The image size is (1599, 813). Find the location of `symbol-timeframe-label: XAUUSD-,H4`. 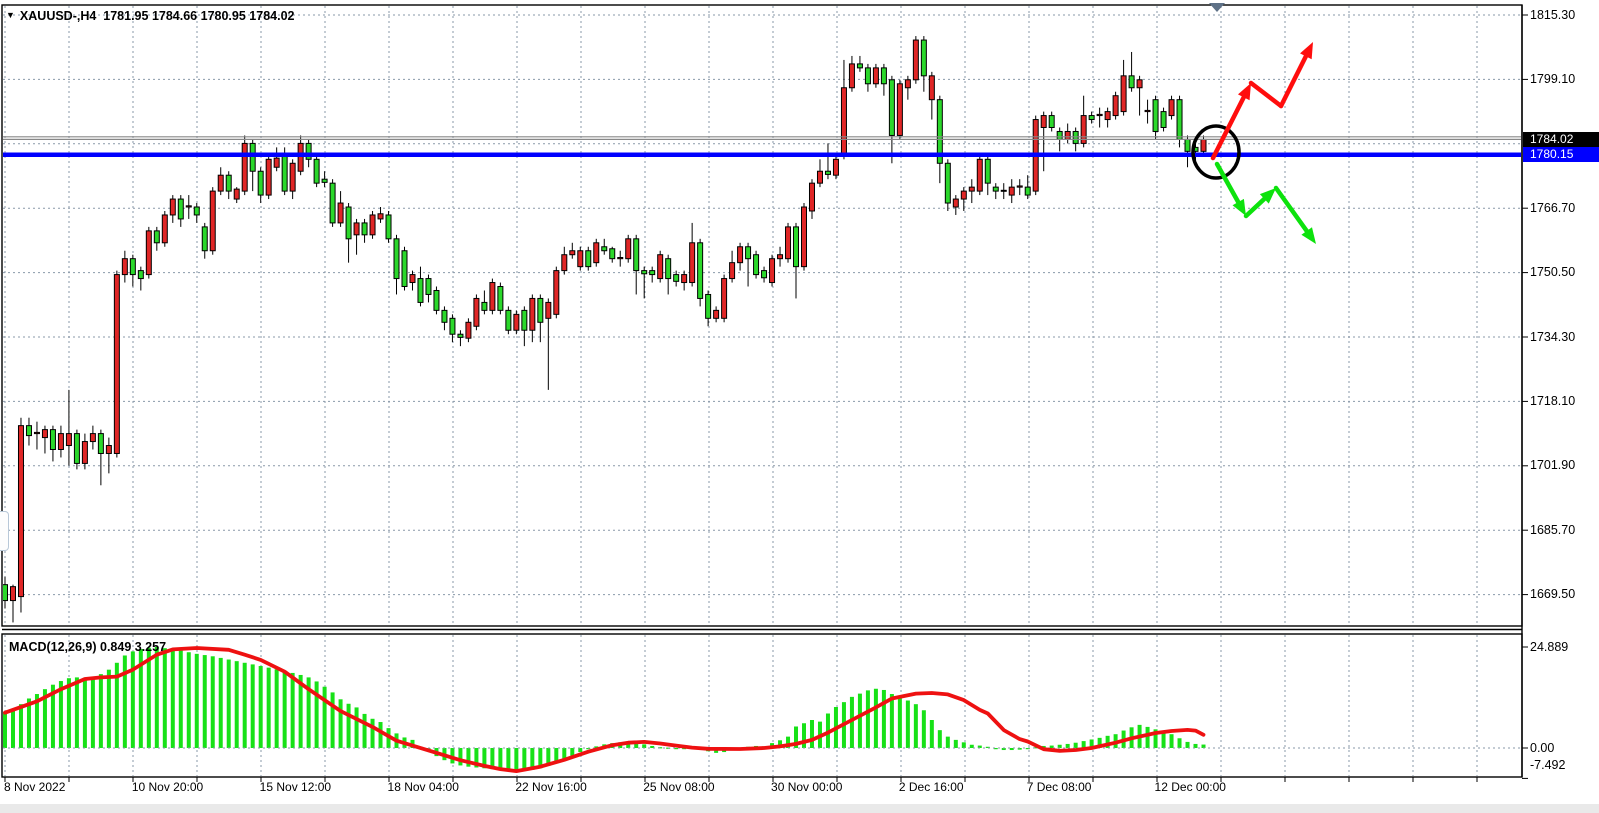

symbol-timeframe-label: XAUUSD-,H4 is located at coordinates (58, 16).